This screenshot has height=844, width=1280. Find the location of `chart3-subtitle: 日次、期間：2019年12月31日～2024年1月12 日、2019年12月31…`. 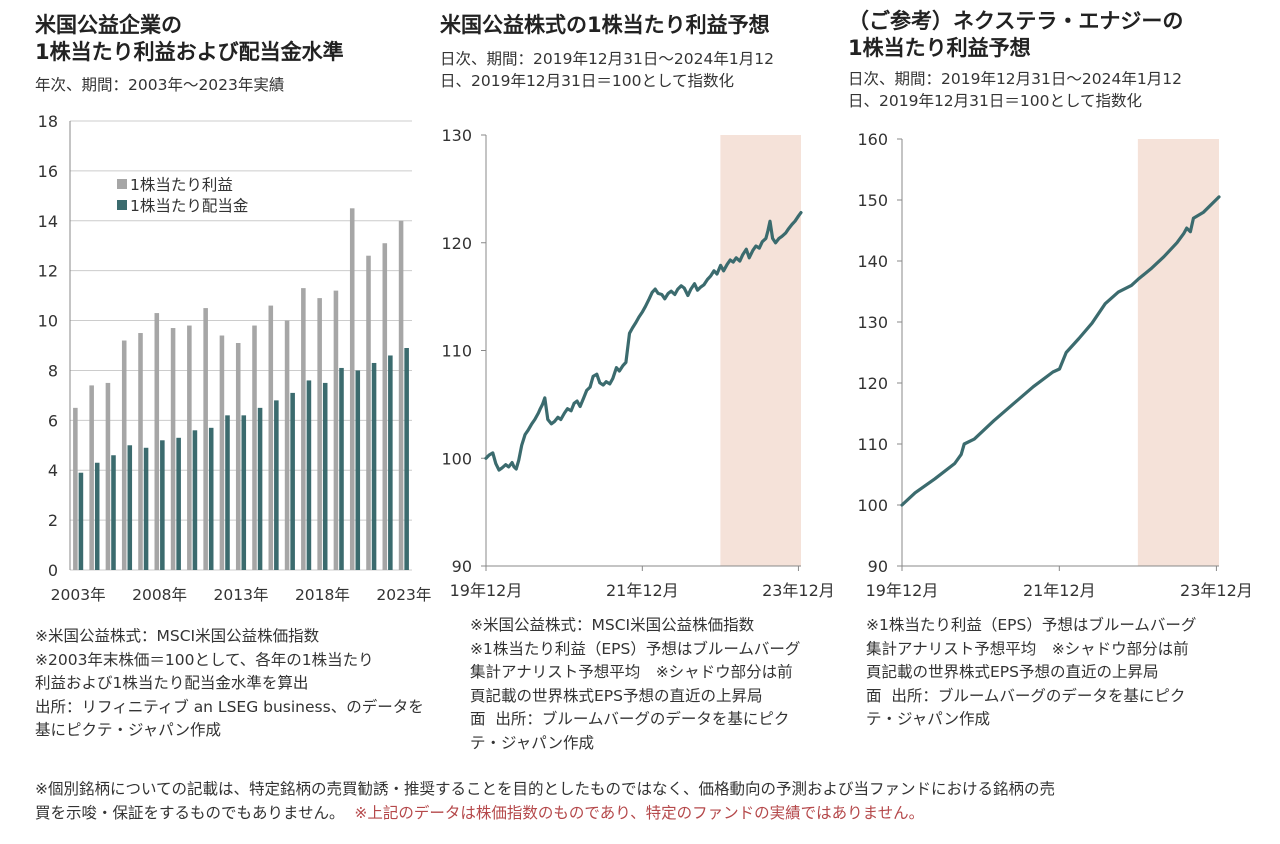

chart3-subtitle: 日次、期間：2019年12月31日～2024年1月12 日、2019年12月31… is located at coordinates (1015, 90).